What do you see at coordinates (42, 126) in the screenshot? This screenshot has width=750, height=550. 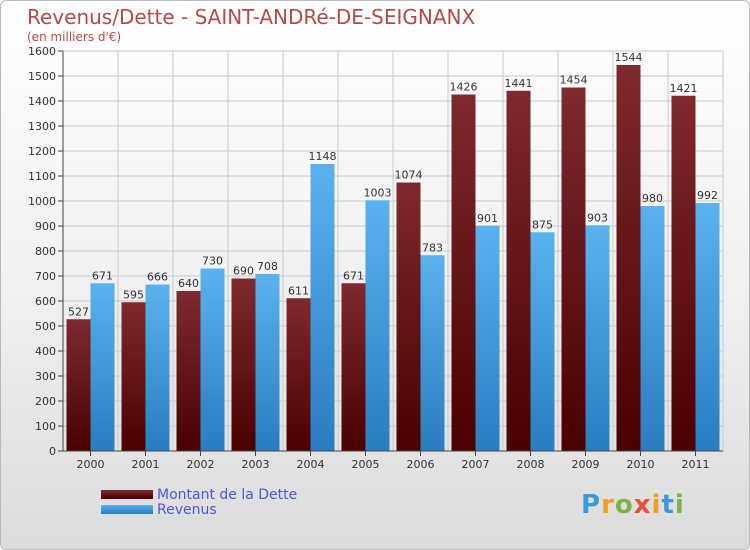 I see `y-tick-label: 1300` at bounding box center [42, 126].